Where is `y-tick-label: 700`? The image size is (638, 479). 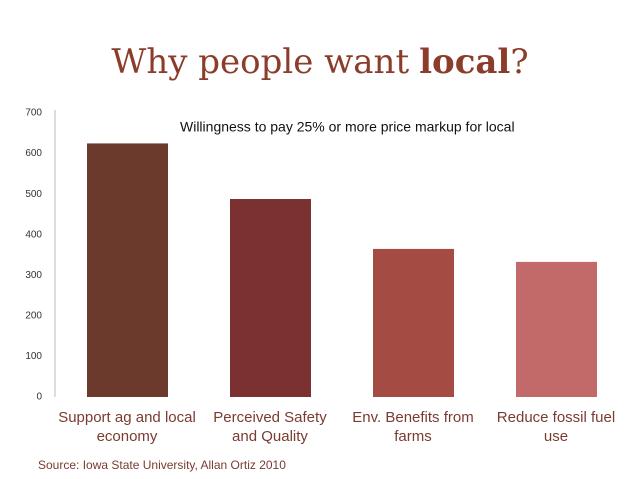
y-tick-label: 700 is located at coordinates (33, 113).